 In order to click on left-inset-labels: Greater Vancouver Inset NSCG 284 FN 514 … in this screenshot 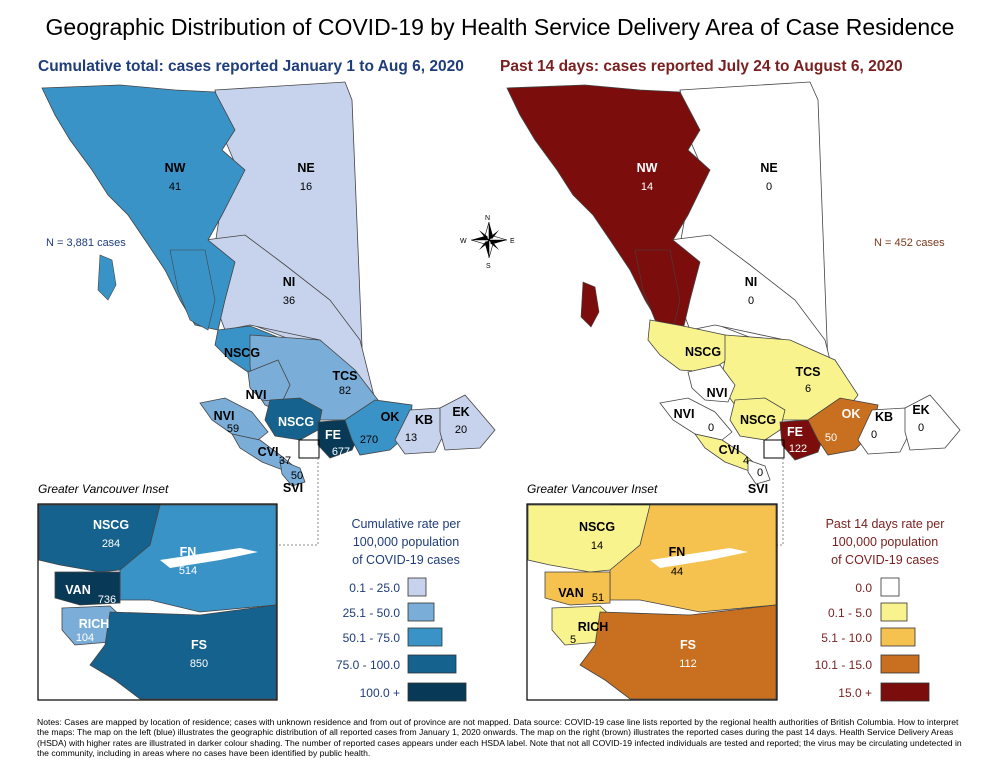, I will do `click(123, 576)`.